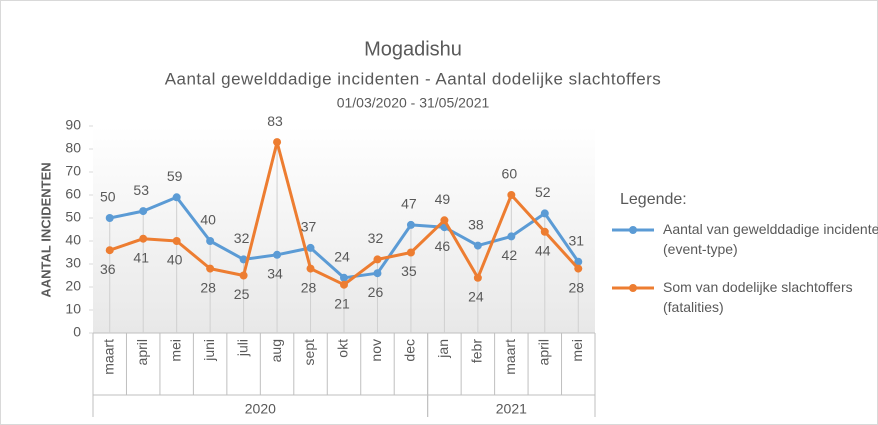 This screenshot has height=425, width=878. Describe the element at coordinates (73, 309) in the screenshot. I see `y-tick-label: 10` at that location.